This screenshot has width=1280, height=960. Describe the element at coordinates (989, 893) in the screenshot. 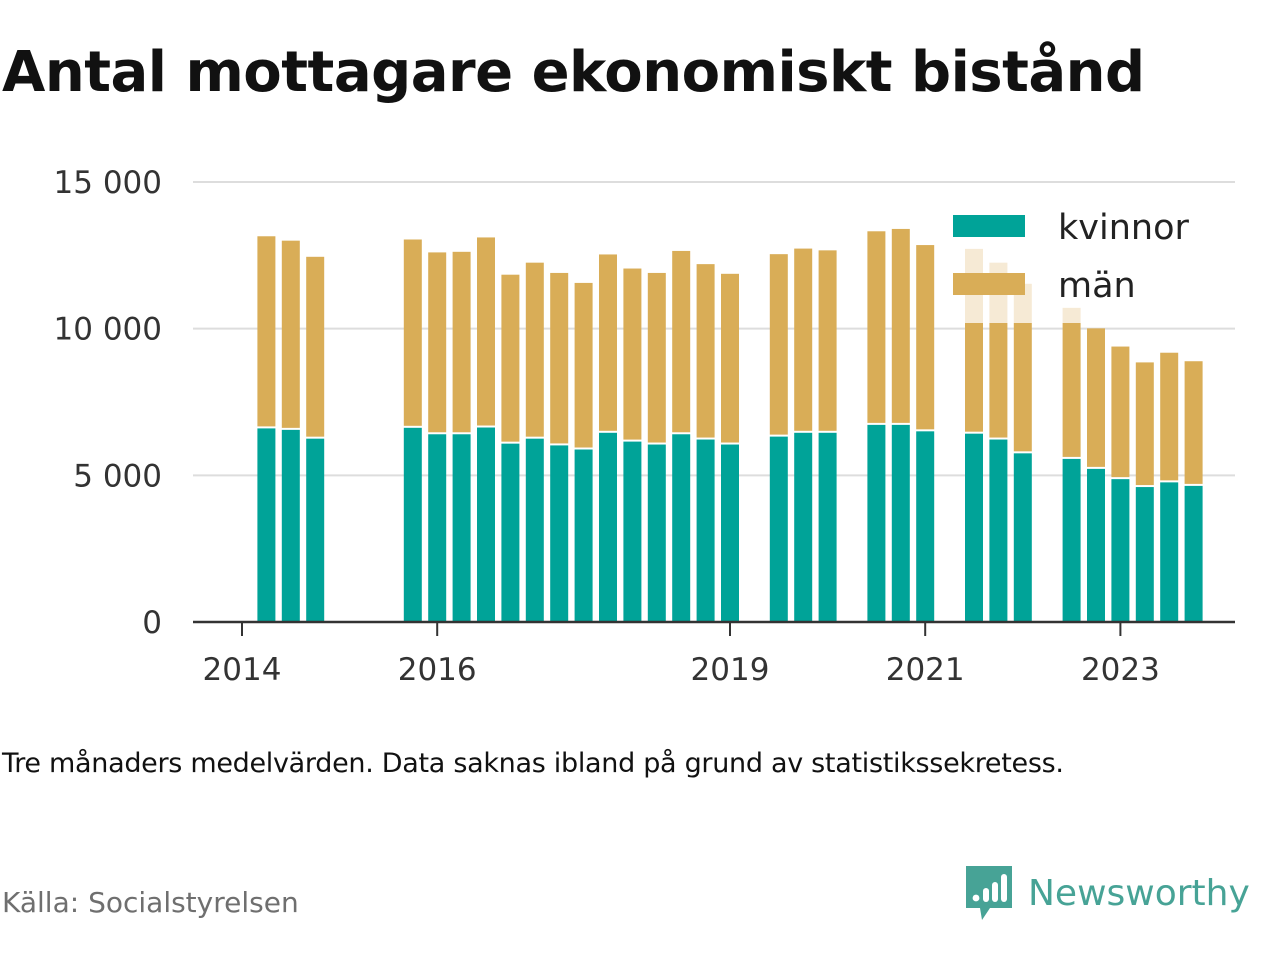

I see `newsworthy-logo-icon` at that location.